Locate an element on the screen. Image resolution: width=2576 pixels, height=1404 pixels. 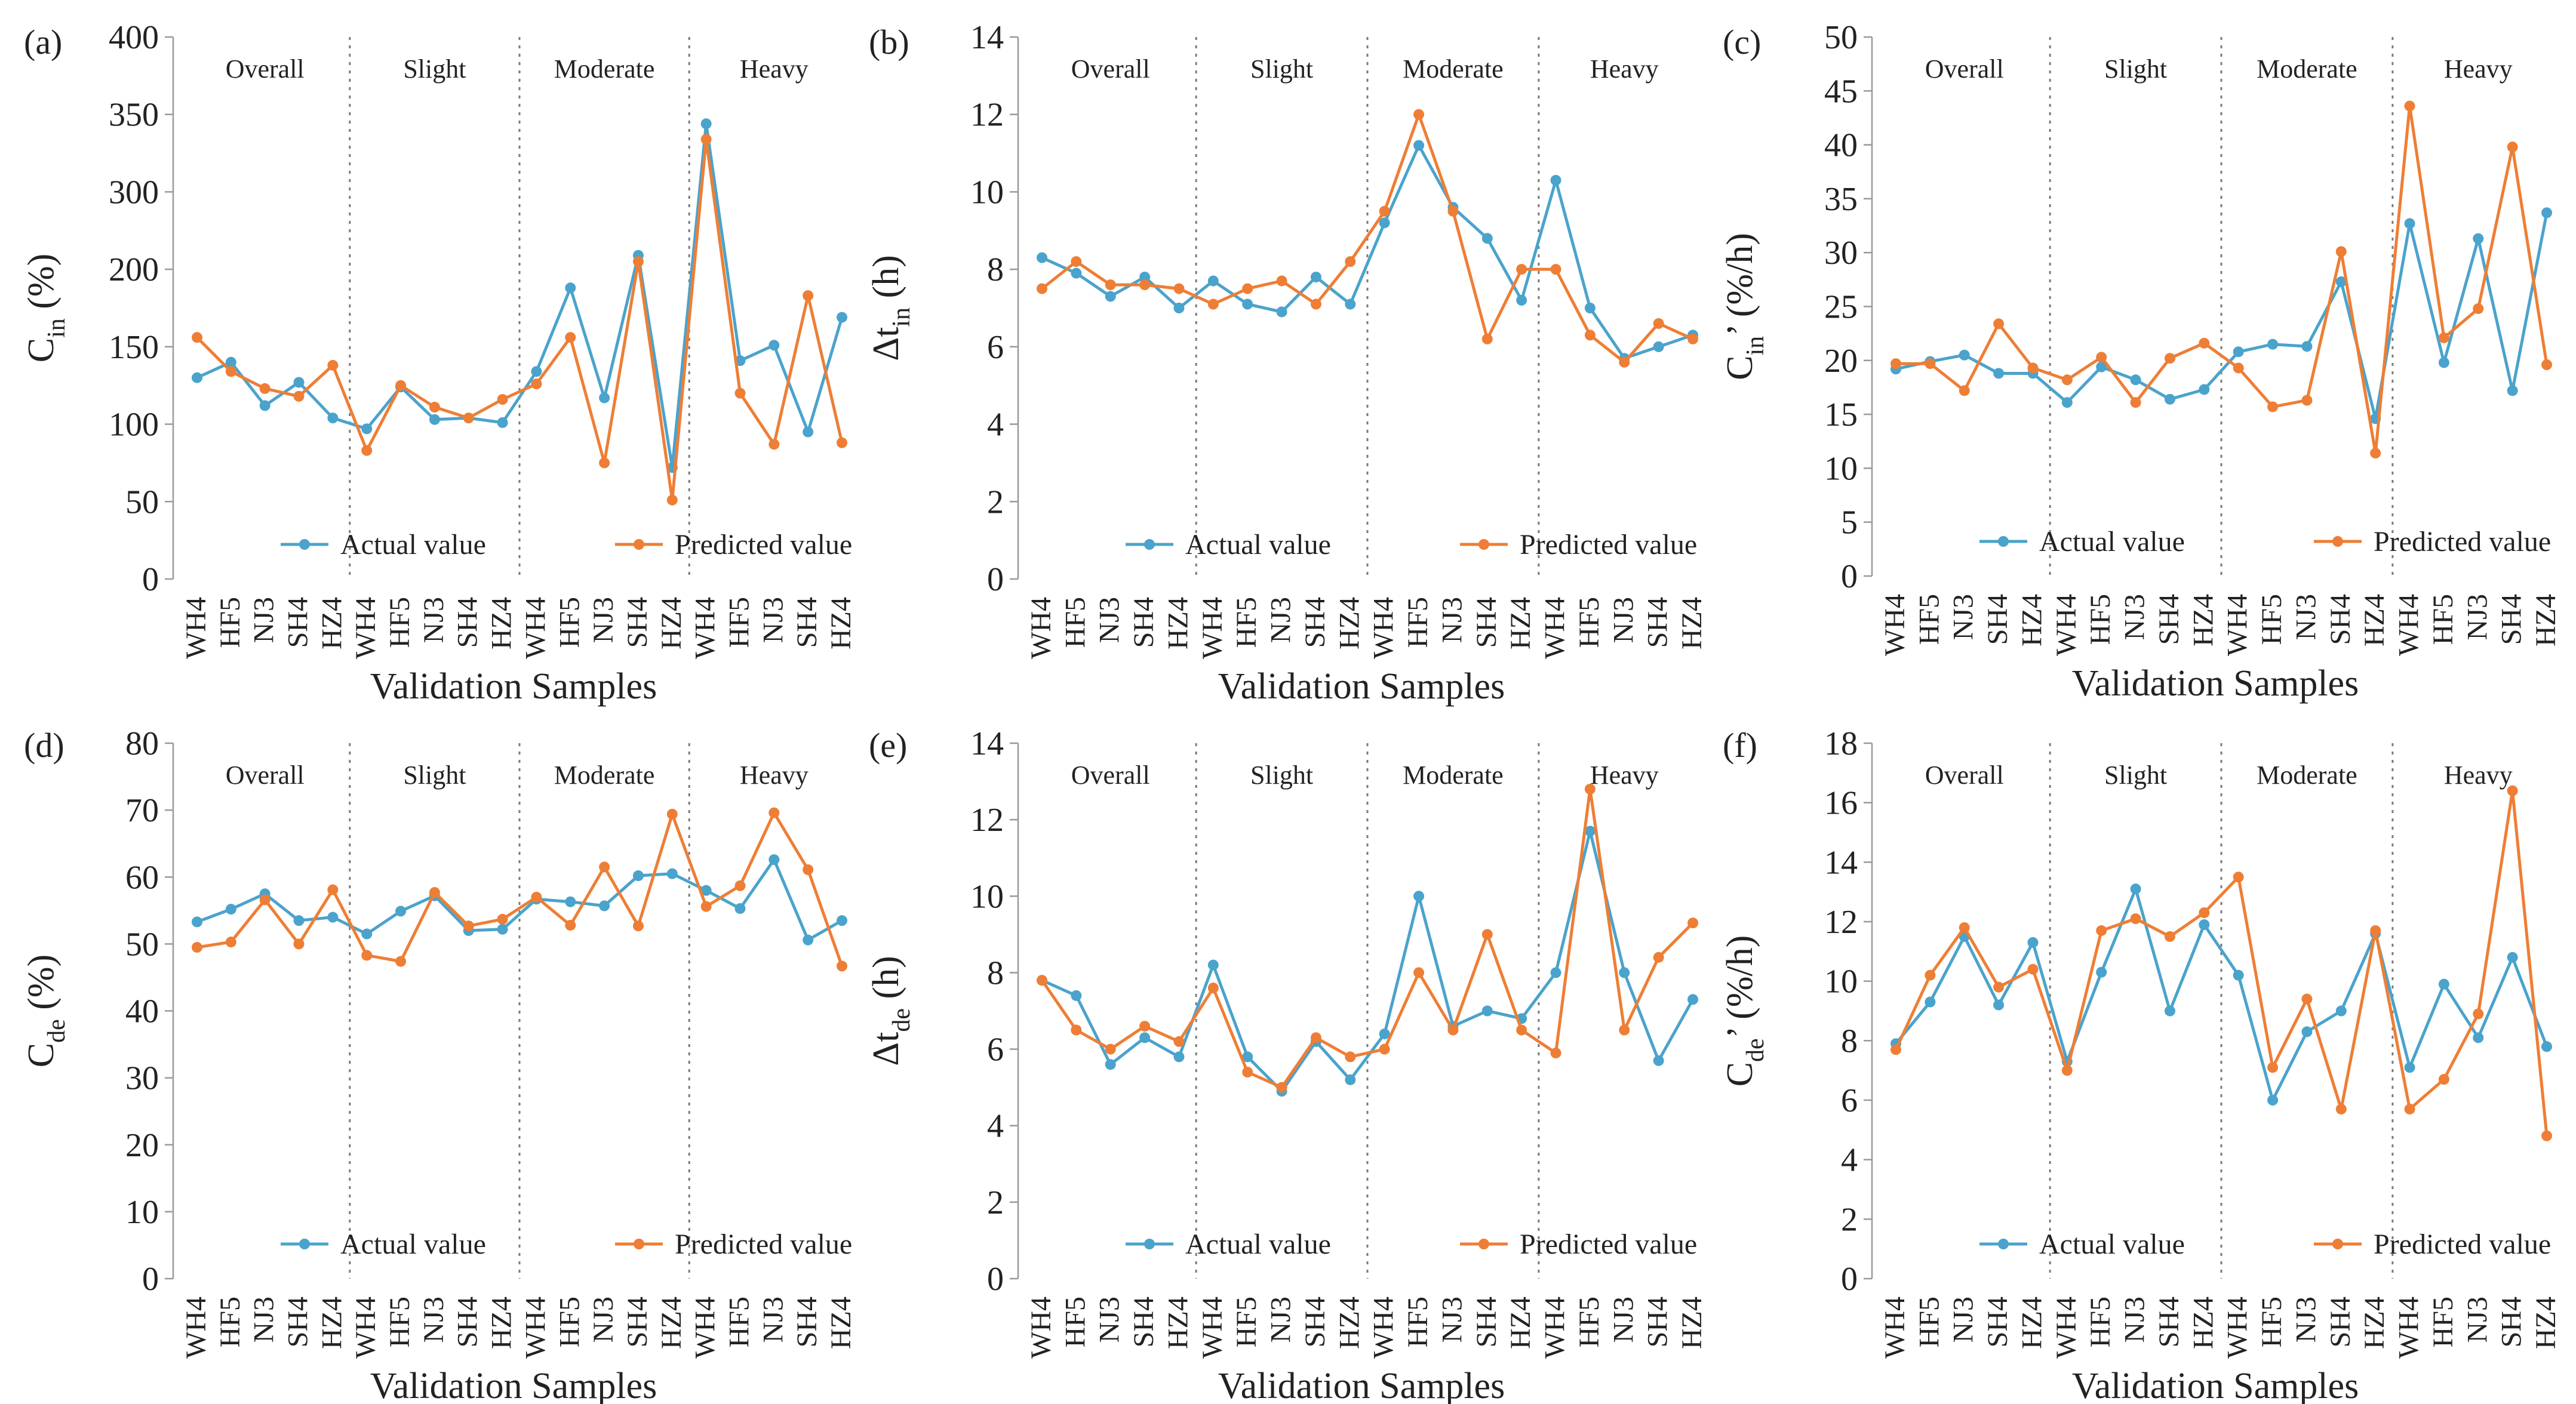
panel-label: (f) is located at coordinates (1740, 746).